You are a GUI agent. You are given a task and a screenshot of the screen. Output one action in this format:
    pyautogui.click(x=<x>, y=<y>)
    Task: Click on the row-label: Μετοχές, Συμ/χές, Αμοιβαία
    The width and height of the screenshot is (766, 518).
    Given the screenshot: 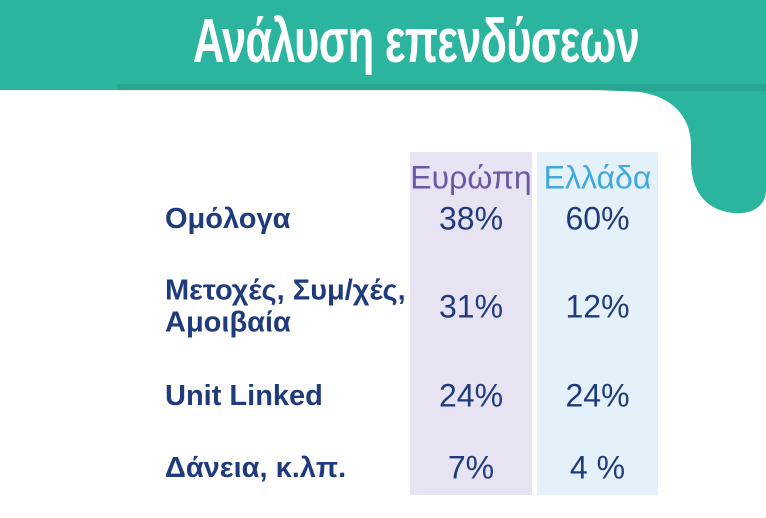 What is the action you would take?
    pyautogui.click(x=285, y=306)
    